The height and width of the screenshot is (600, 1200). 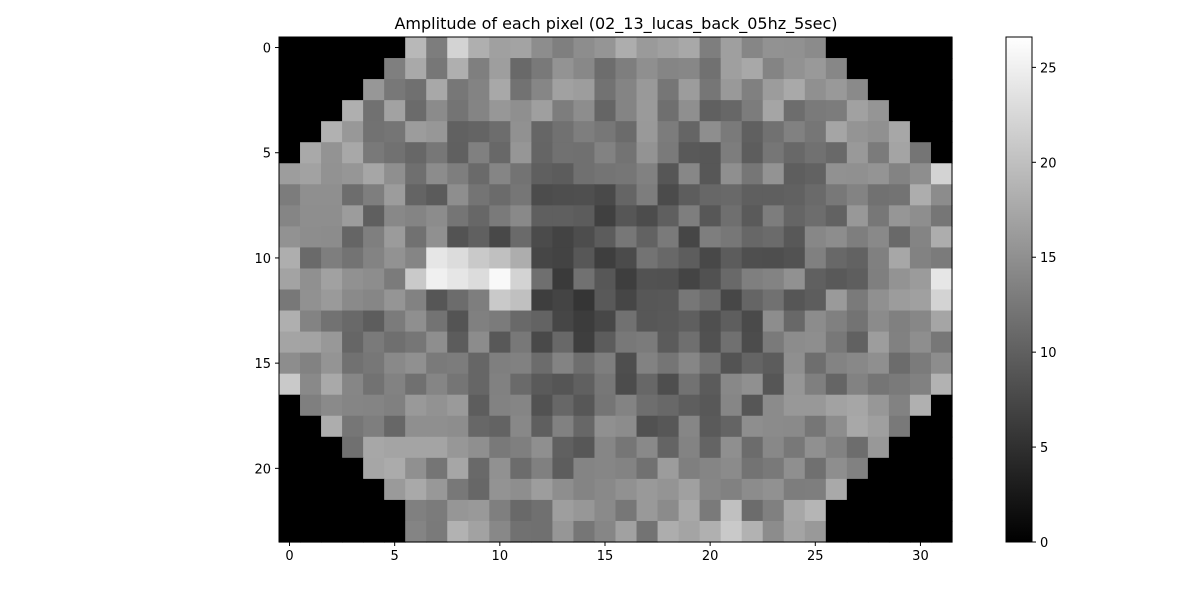 I want to click on y-axis: 0 5 10 15 20, so click(x=266, y=259).